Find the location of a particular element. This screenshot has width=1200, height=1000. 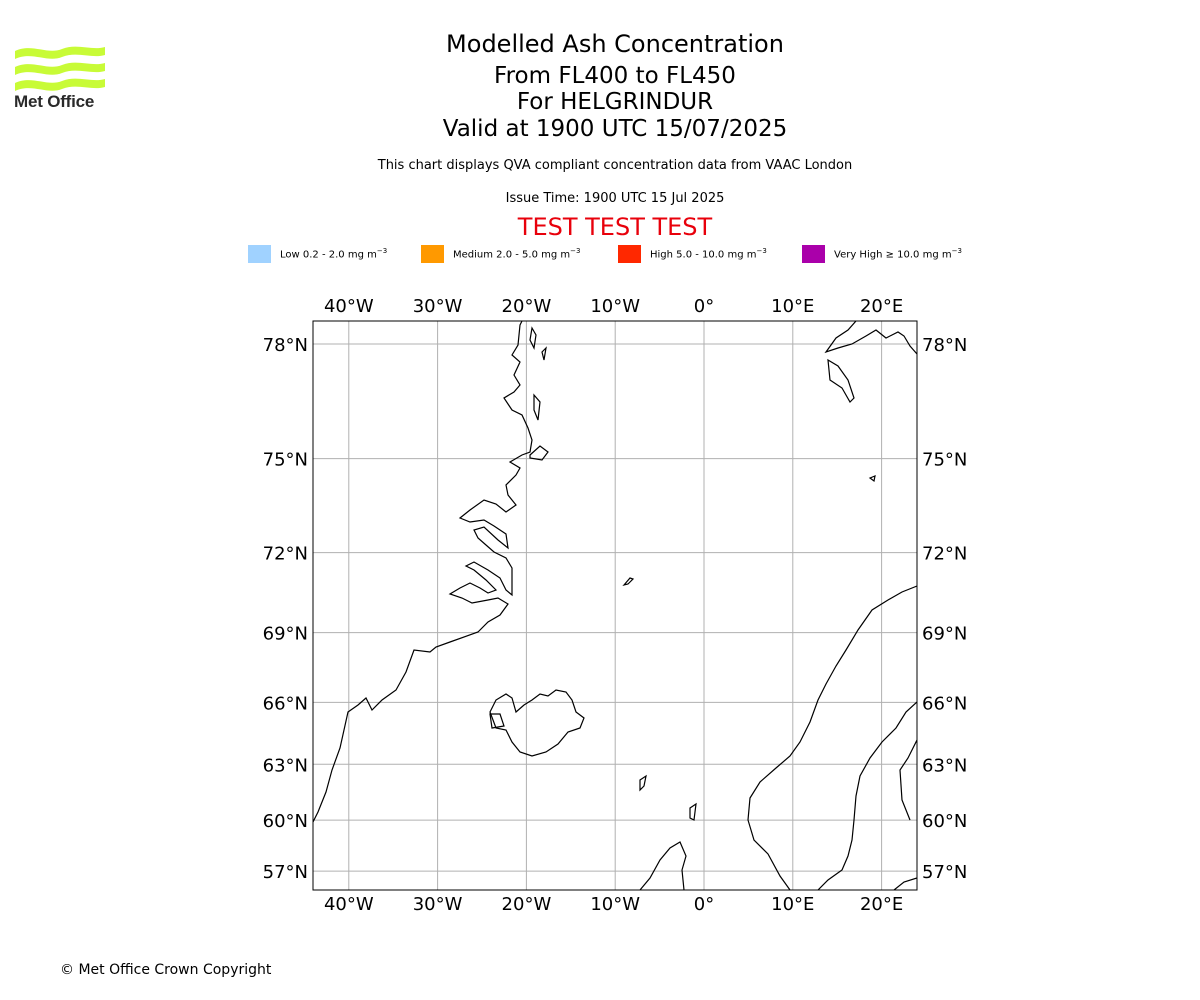

lat-tick-label-right: 57°N is located at coordinates (944, 872).